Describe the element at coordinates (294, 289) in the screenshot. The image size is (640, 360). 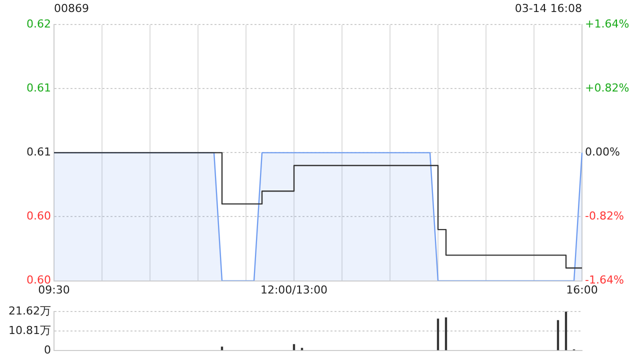
I see `x-tick-label: 12:00/13:00` at that location.